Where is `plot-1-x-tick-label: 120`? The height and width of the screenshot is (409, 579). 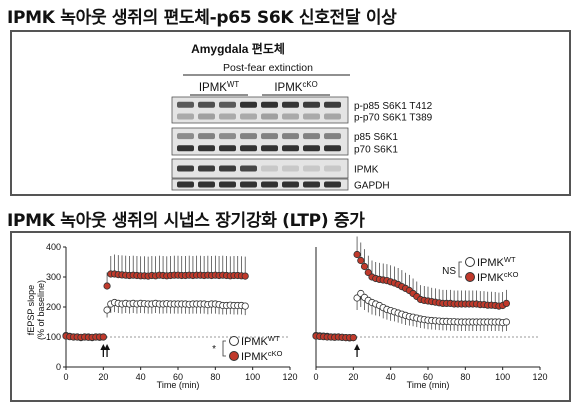 plot-1-x-tick-label: 120 is located at coordinates (289, 377).